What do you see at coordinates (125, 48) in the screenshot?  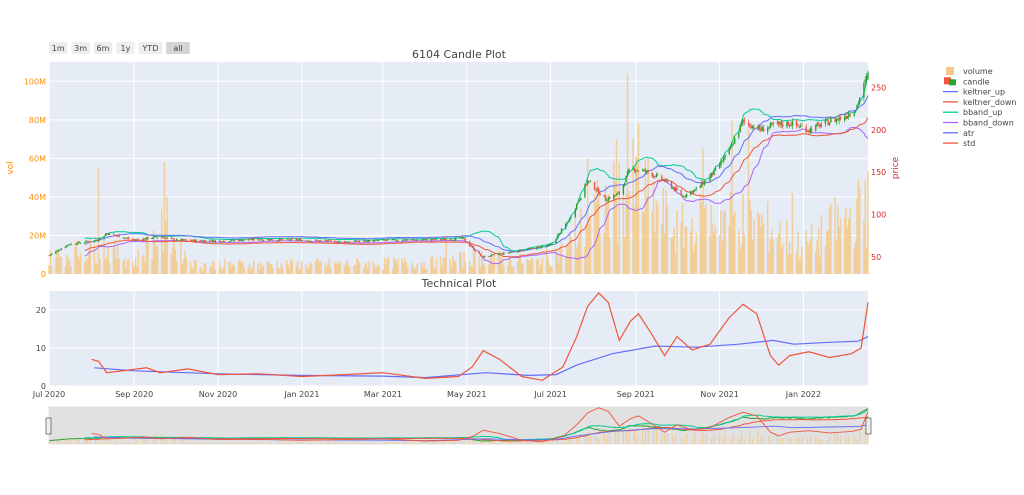 I see `range-button-1y: 1y` at bounding box center [125, 48].